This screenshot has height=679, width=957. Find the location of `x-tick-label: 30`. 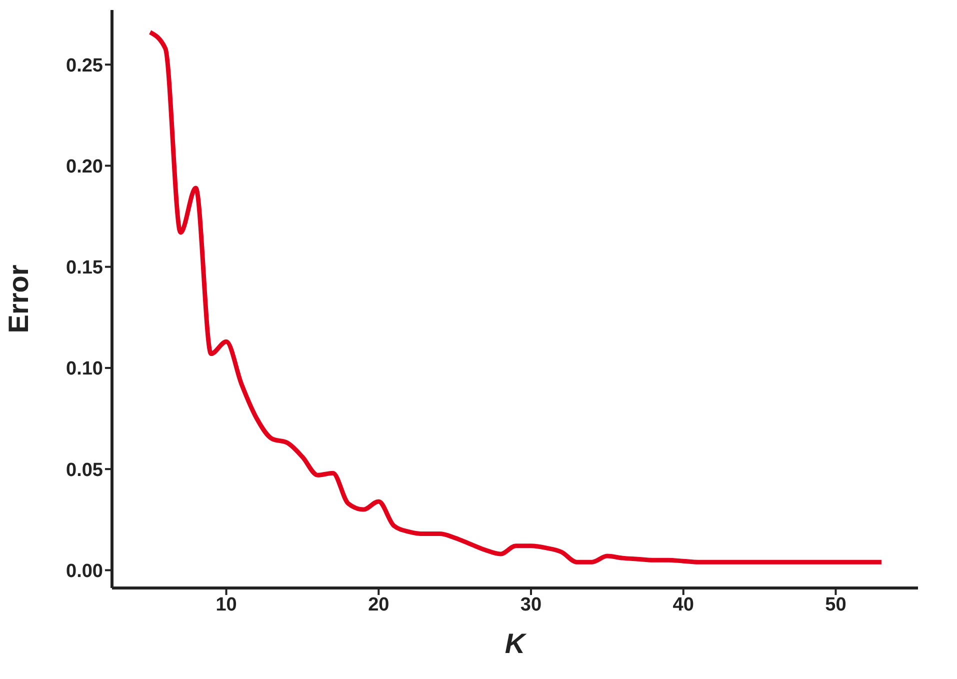

x-tick-label: 30 is located at coordinates (531, 605).